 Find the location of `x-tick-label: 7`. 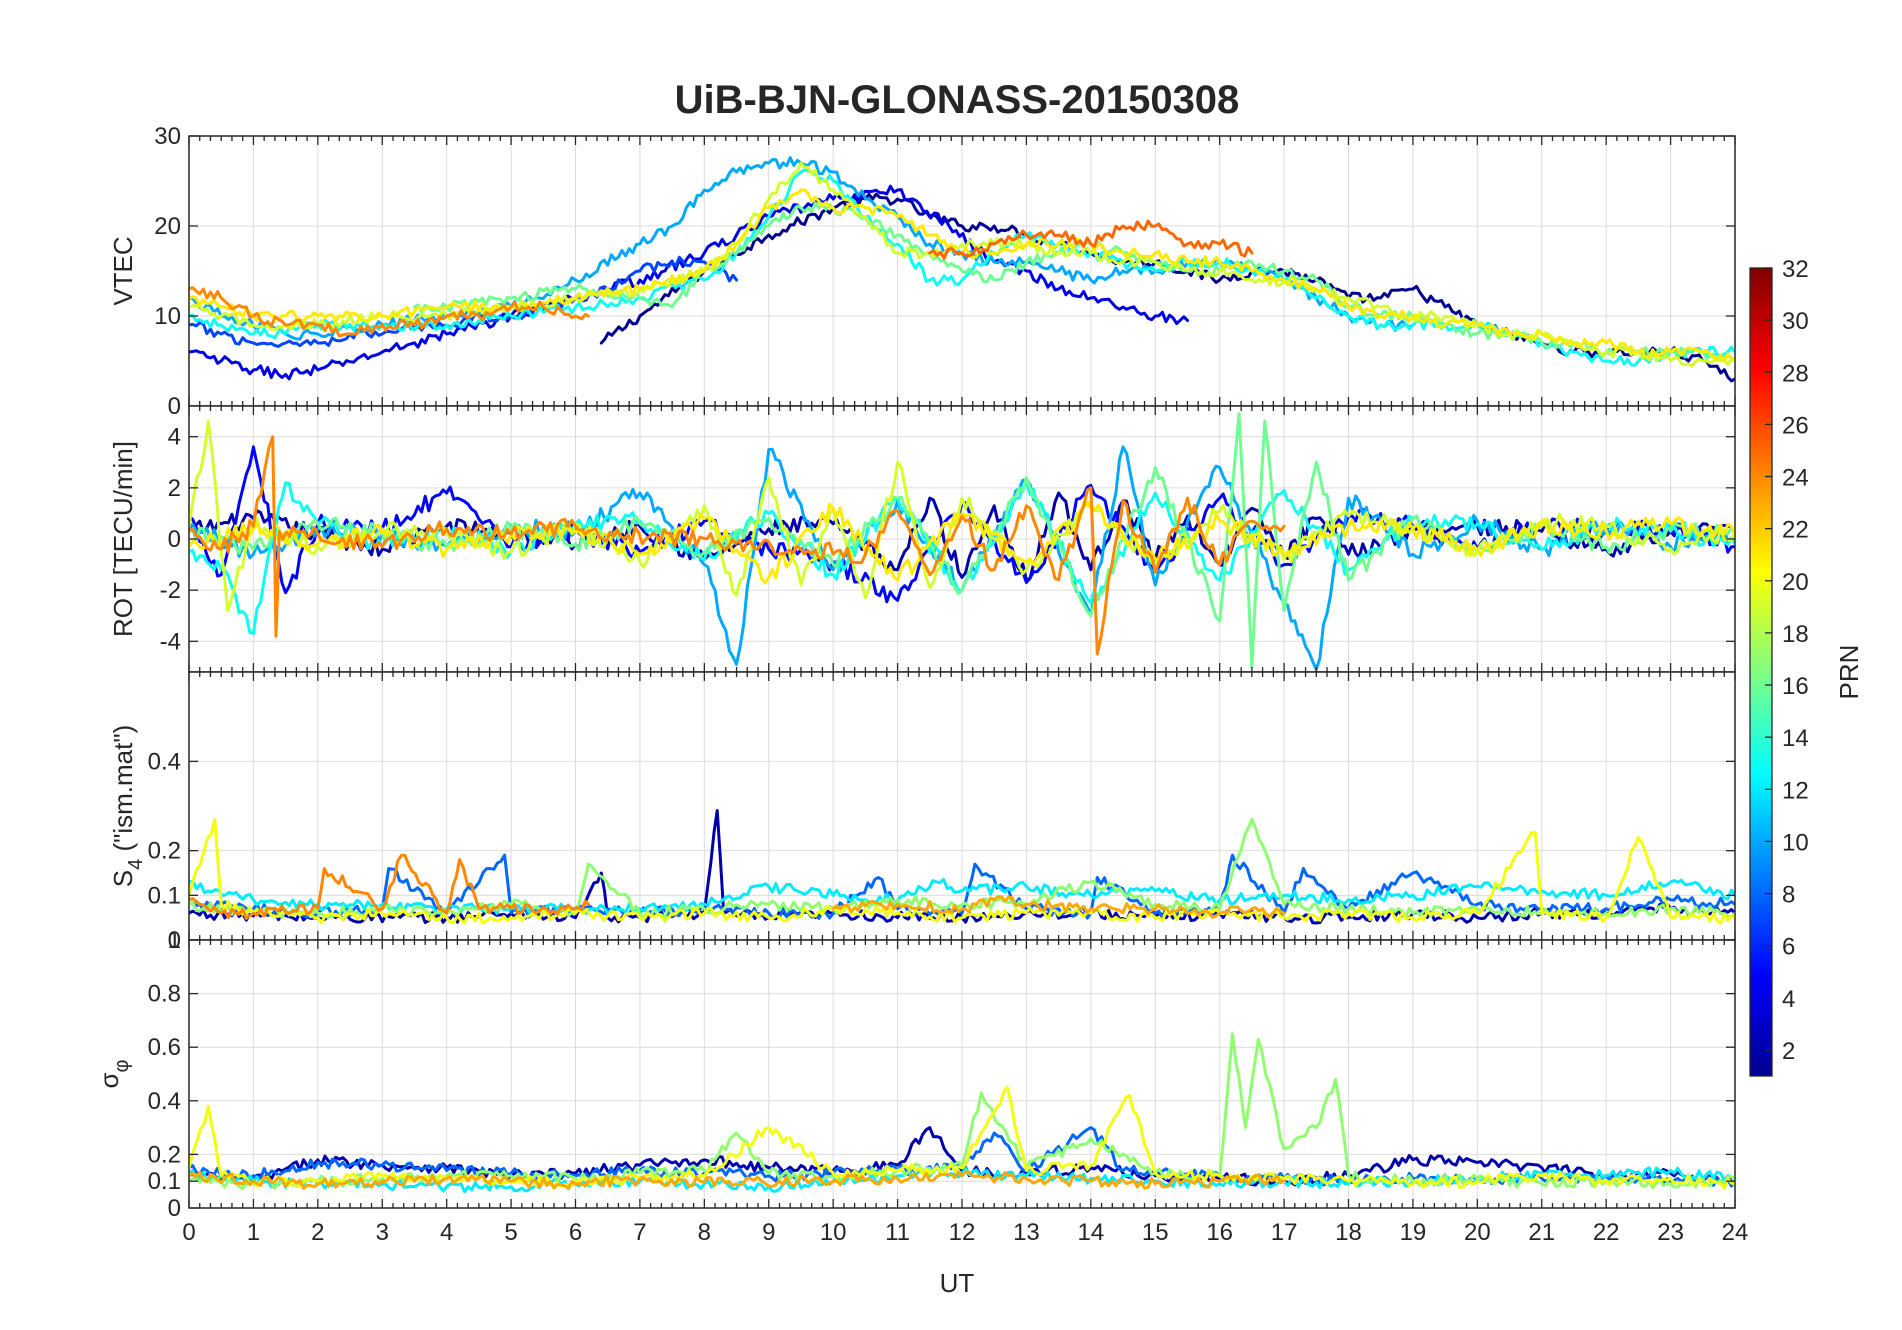

x-tick-label: 7 is located at coordinates (639, 1232).